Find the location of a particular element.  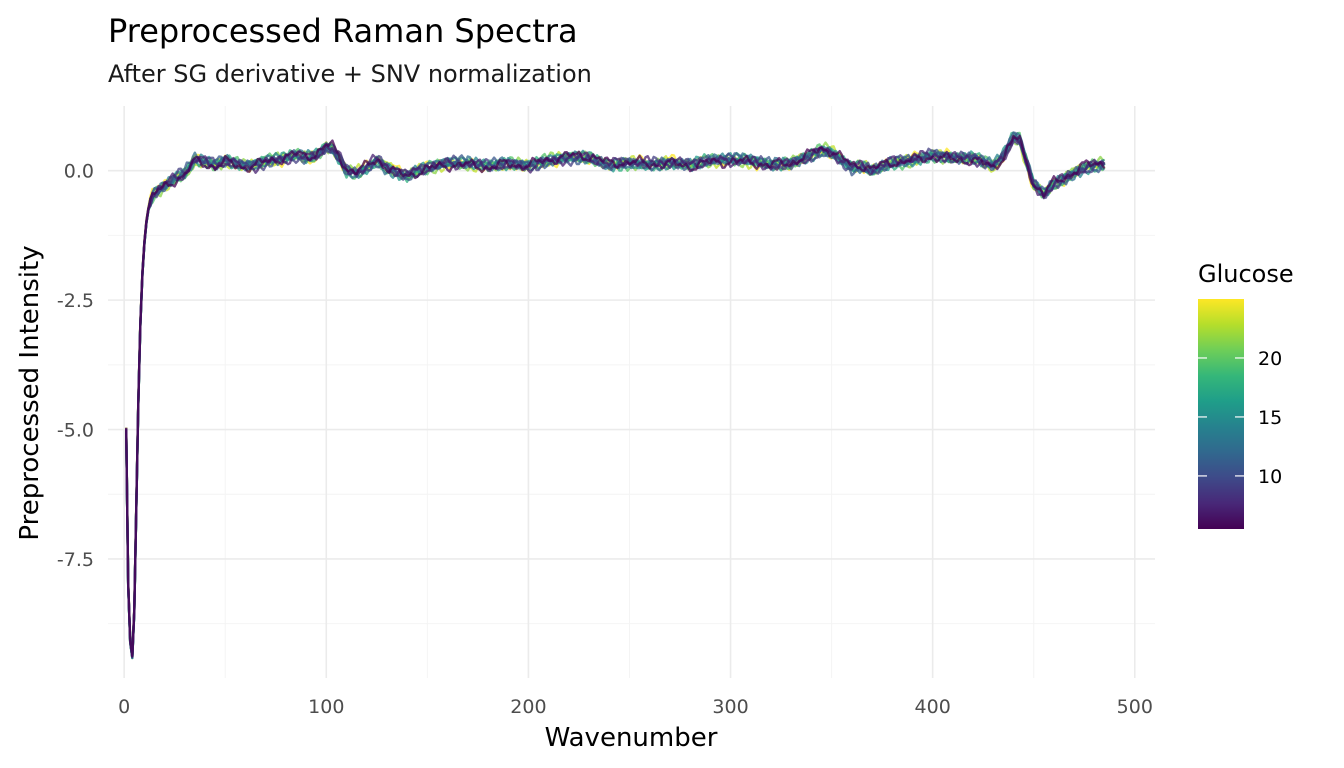

y-tick-label: -2.5 is located at coordinates (75, 301).